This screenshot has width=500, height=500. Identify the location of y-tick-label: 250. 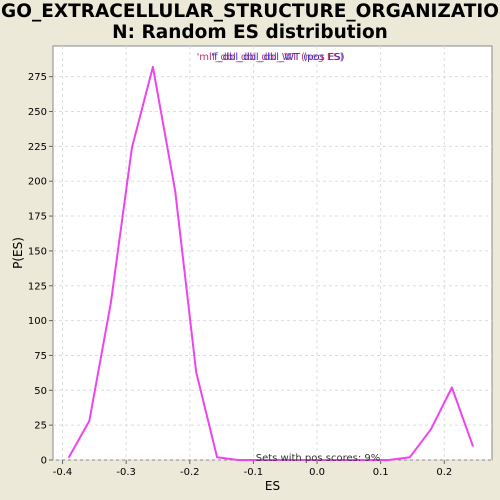
(37, 112).